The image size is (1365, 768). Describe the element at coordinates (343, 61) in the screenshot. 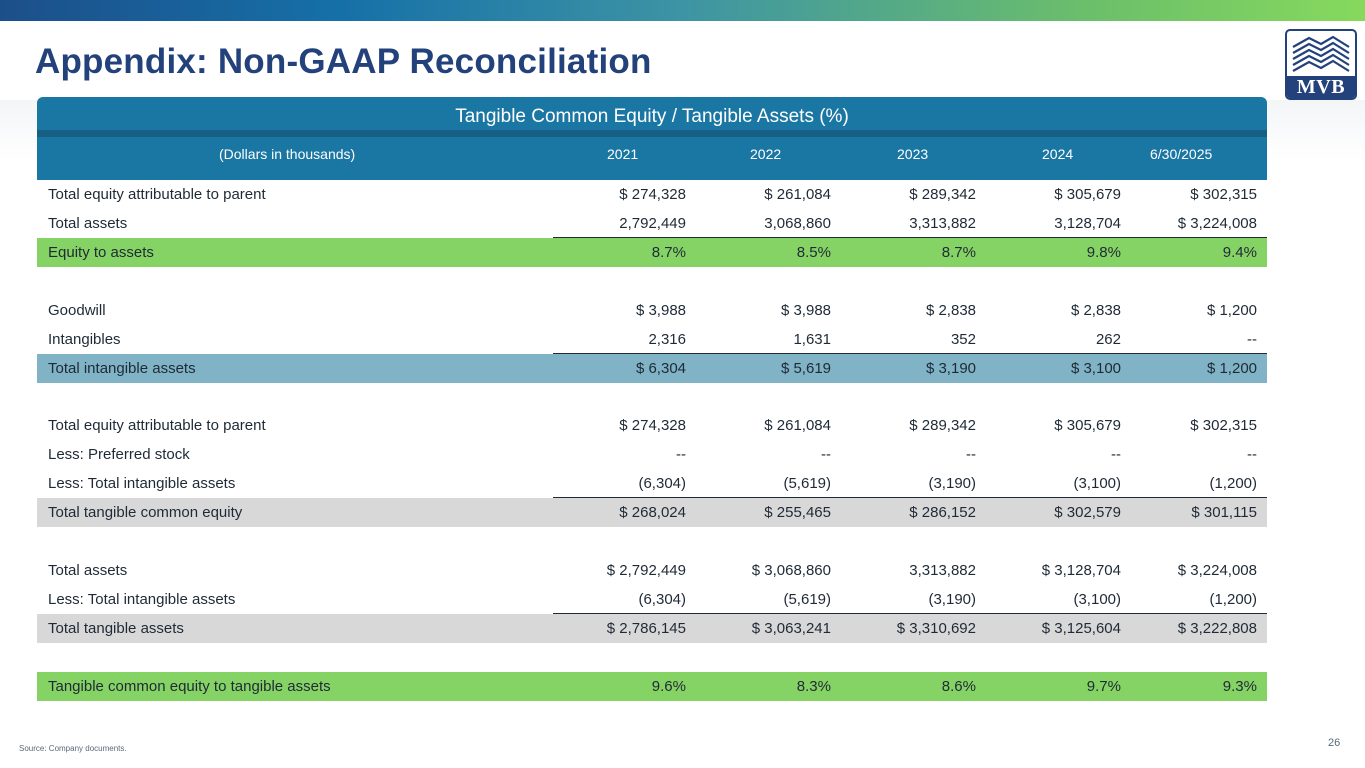

I see `page-title: Appendix: Non-GAAP Reconciliation` at that location.